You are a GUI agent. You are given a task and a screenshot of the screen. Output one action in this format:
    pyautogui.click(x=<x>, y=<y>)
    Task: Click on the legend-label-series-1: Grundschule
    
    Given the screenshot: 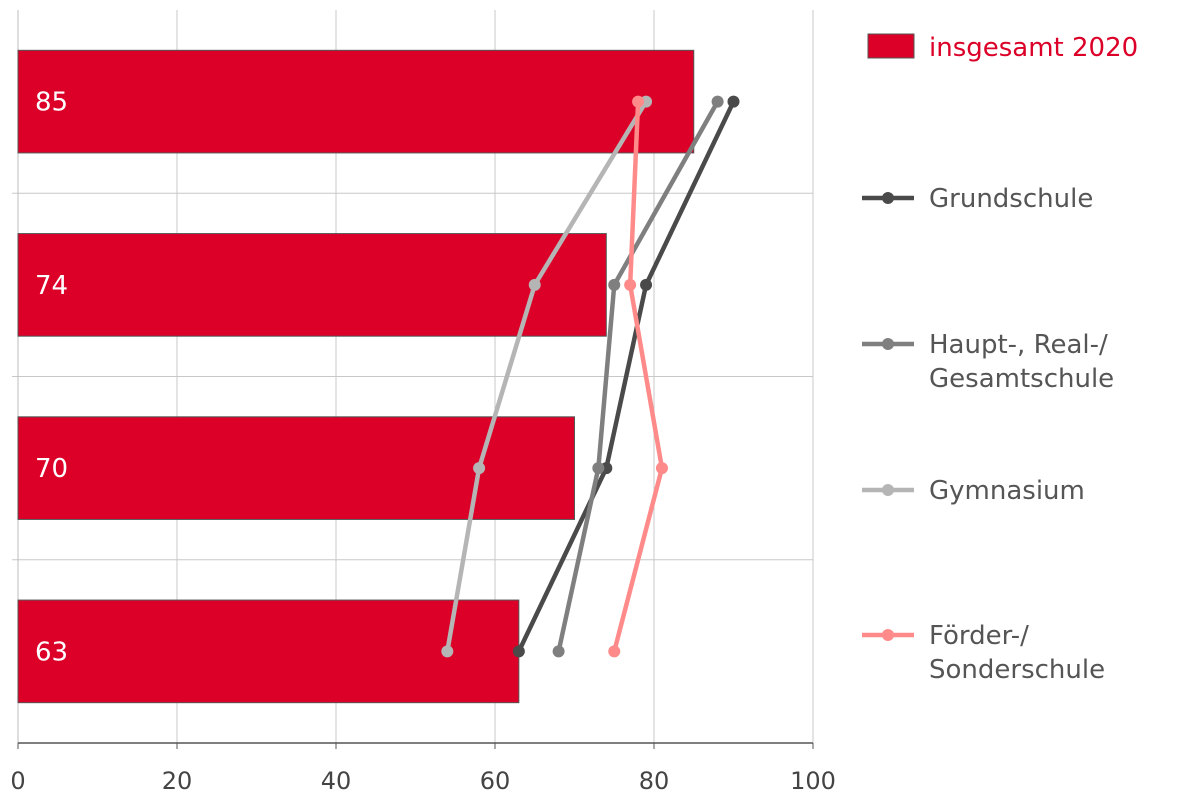 What is the action you would take?
    pyautogui.click(x=1011, y=199)
    